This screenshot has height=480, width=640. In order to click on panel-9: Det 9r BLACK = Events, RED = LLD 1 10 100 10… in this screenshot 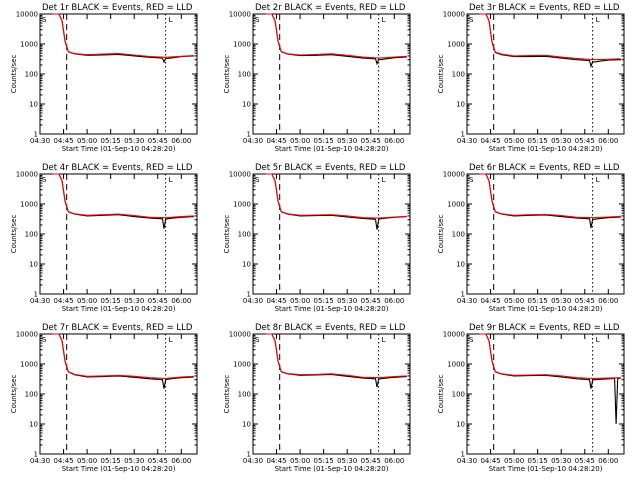, I will do `click(531, 398)`.